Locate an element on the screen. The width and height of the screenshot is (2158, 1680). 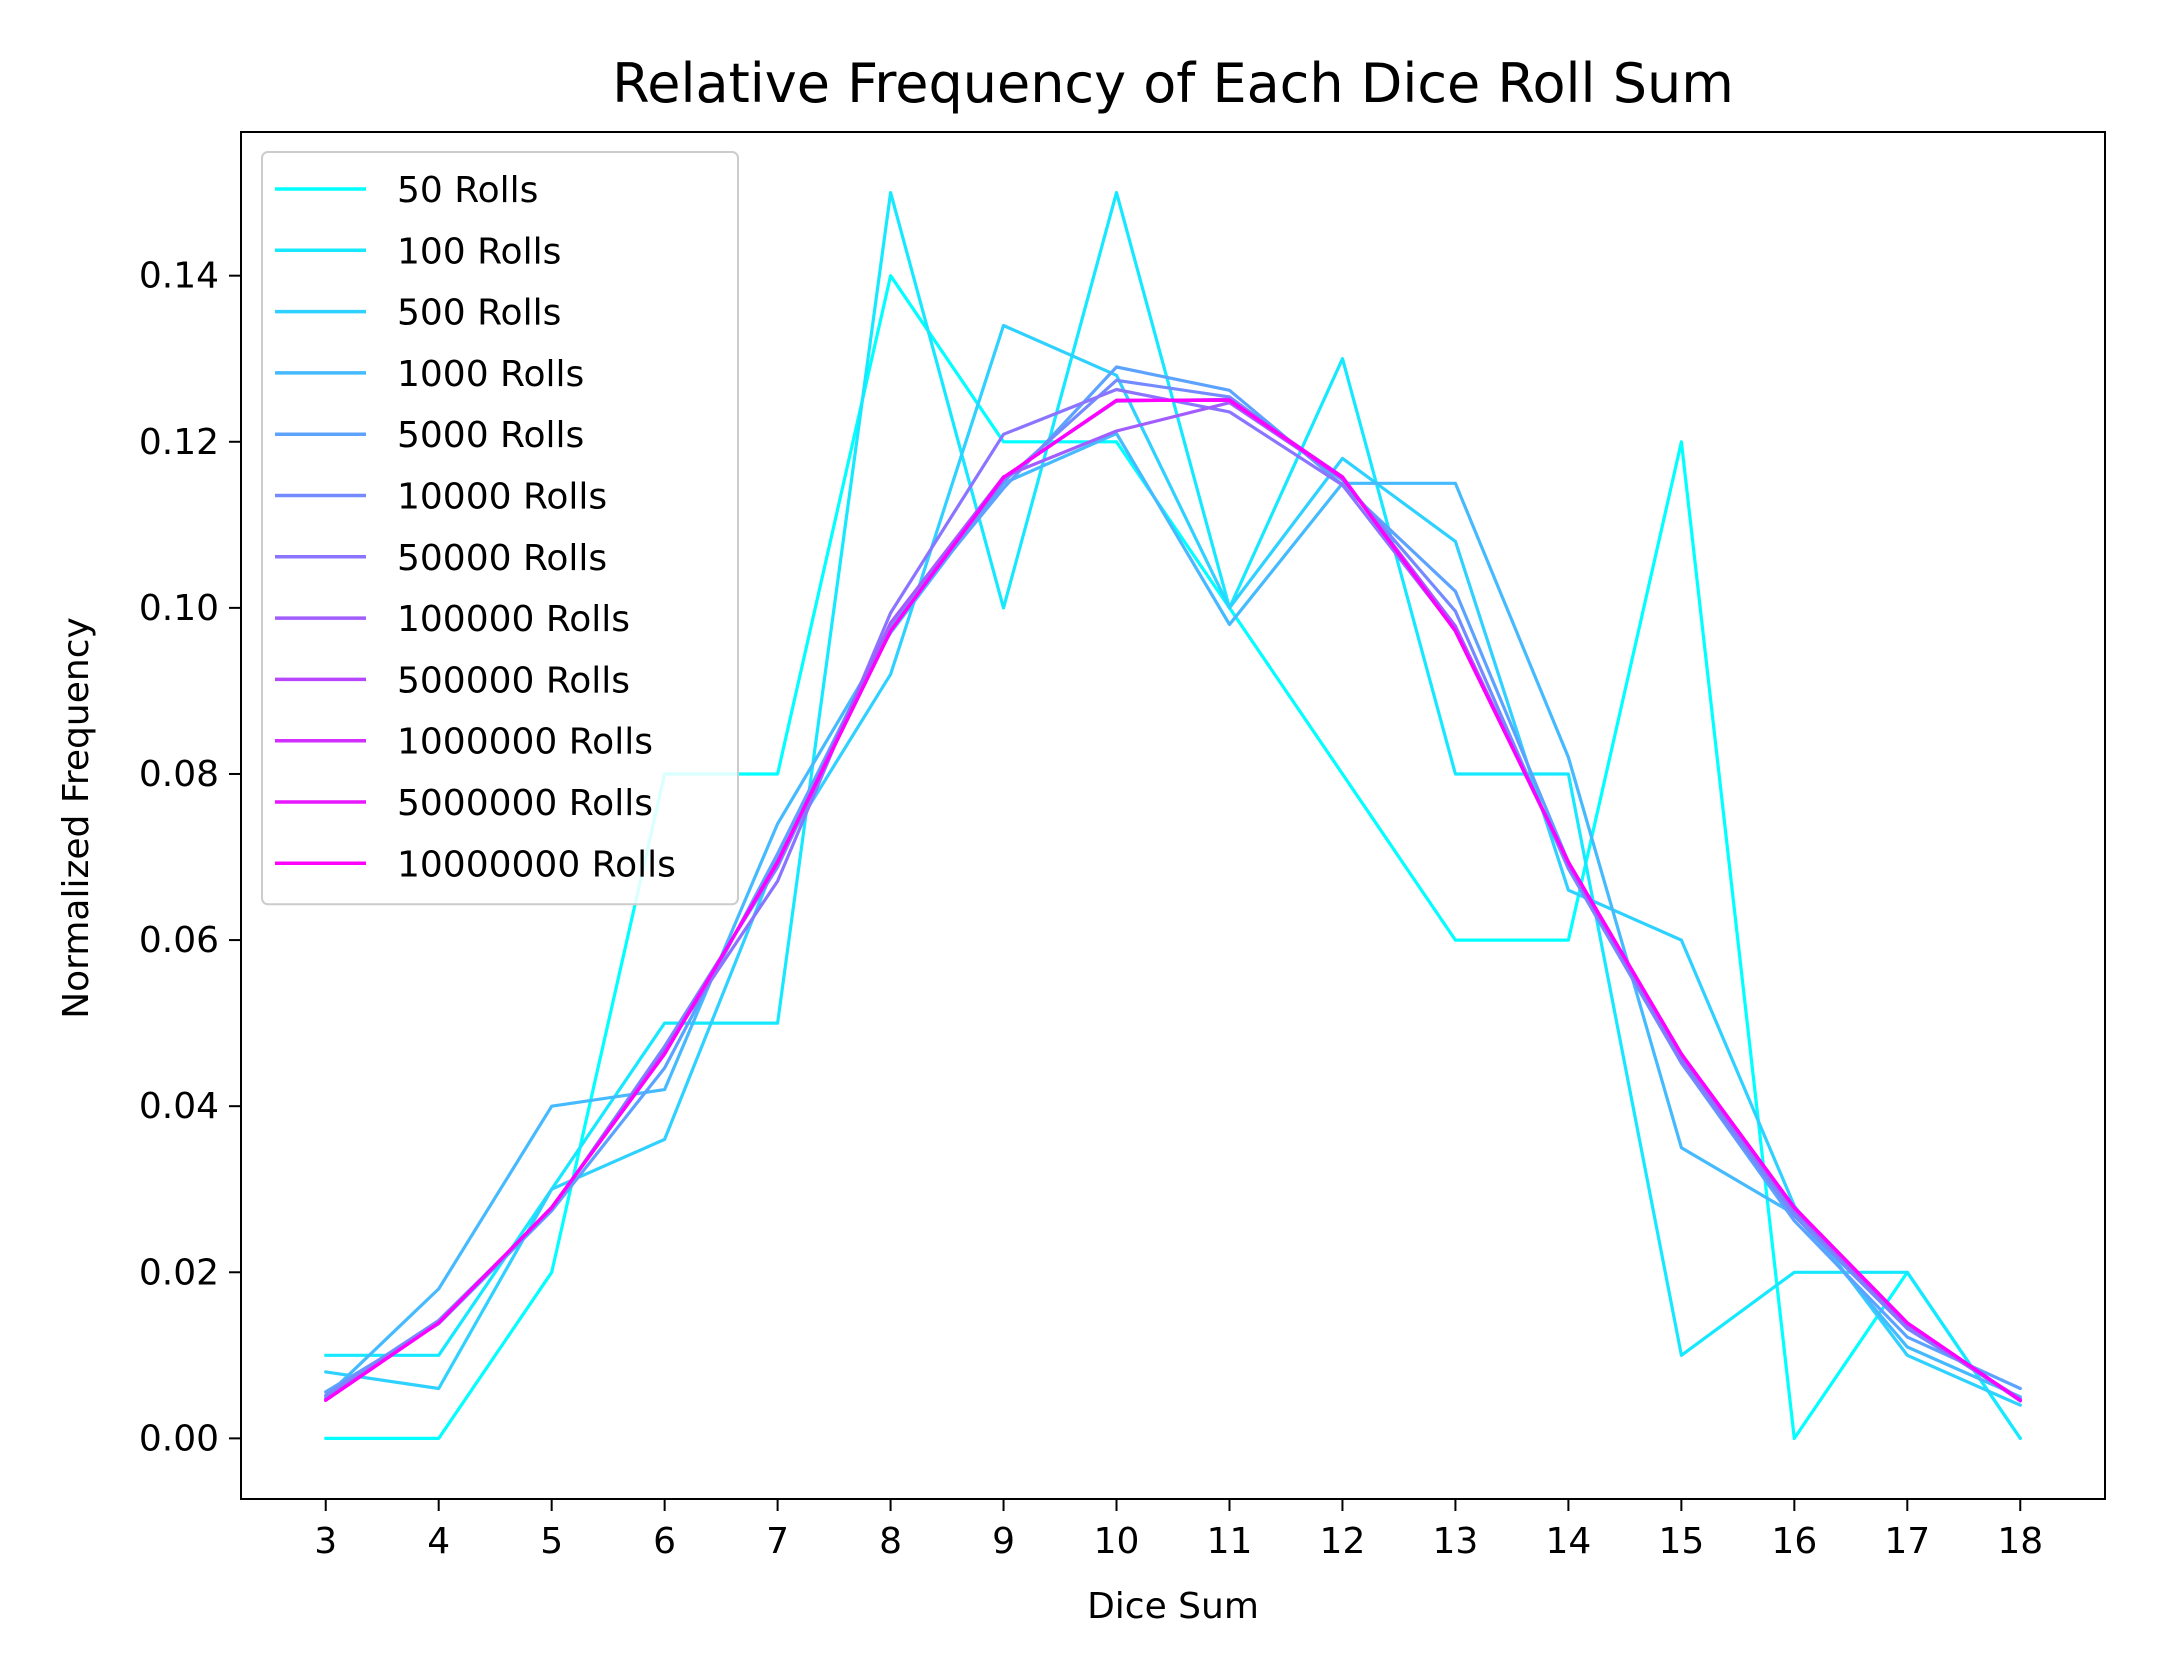
legend-label: 500000 Rolls is located at coordinates (513, 680).